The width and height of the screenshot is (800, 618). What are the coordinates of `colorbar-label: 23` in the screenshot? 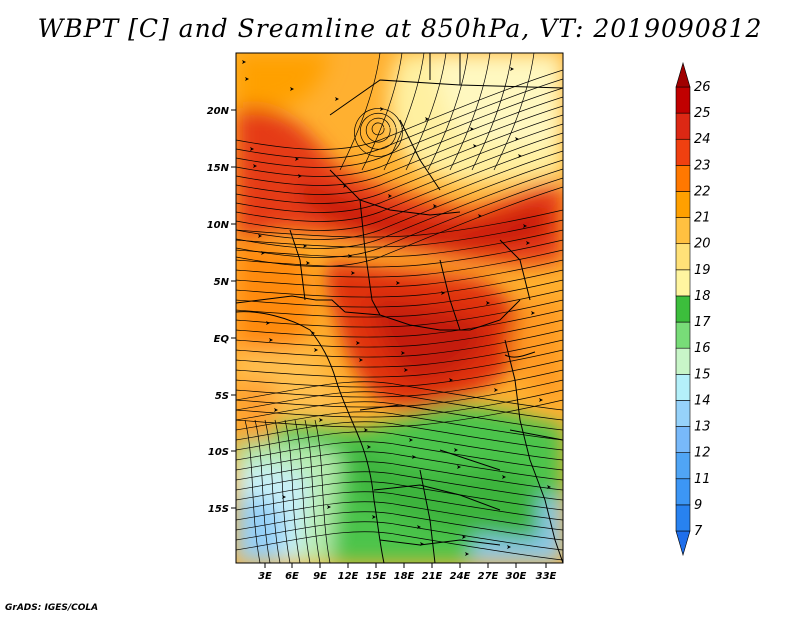 It's located at (702, 165).